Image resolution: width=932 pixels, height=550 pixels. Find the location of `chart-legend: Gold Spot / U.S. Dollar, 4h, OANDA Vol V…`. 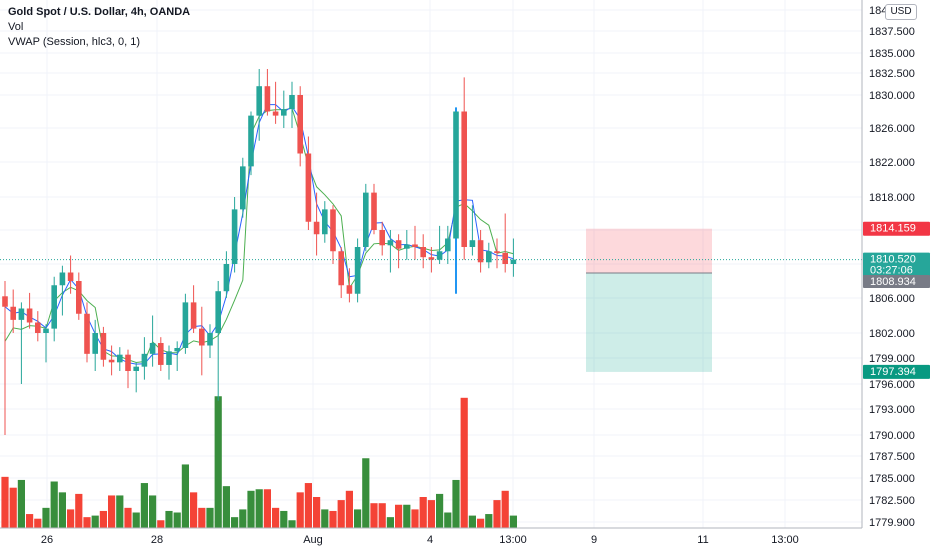

chart-legend: Gold Spot / U.S. Dollar, 4h, OANDA Vol V… is located at coordinates (99, 27).